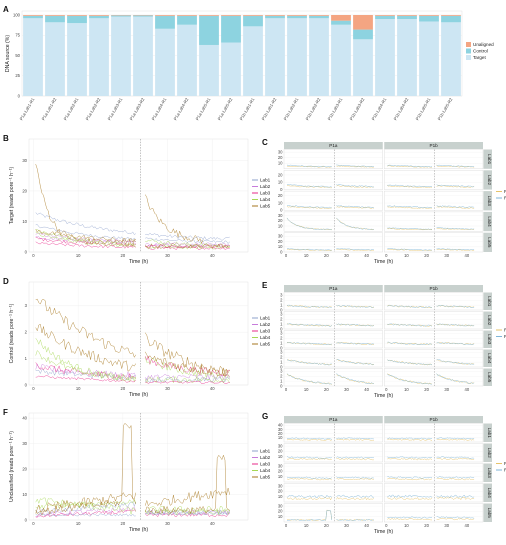 The width and height of the screenshot is (506, 545). I want to click on x-tick-a: P1a-Lab1-R1, so click(27, 108).